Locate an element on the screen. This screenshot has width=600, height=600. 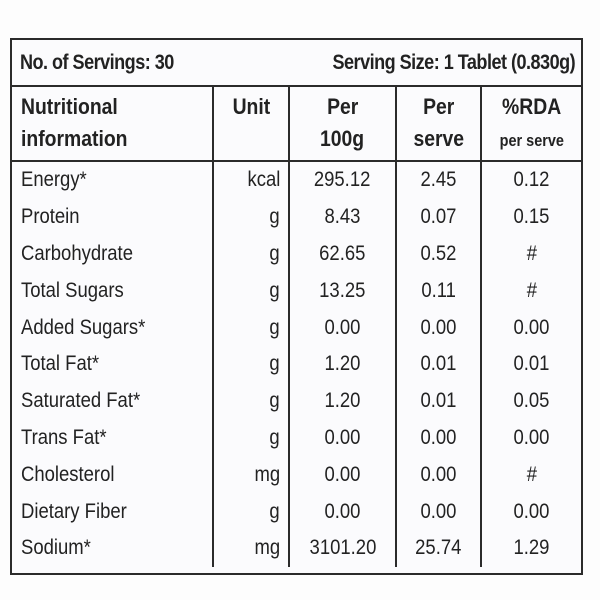
nutrient-name: Added Sugars* is located at coordinates (83, 327).